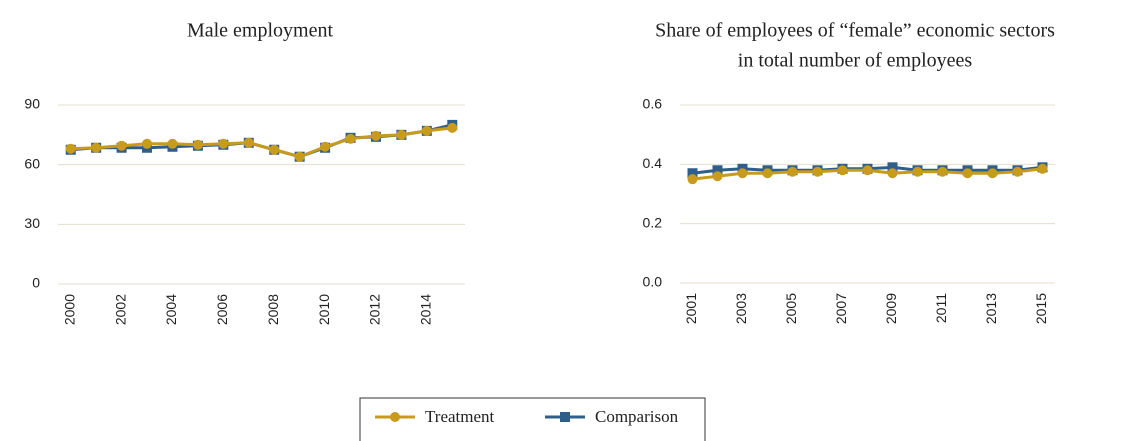 The image size is (1147, 441). I want to click on x-tick-label: 2011, so click(941, 308).